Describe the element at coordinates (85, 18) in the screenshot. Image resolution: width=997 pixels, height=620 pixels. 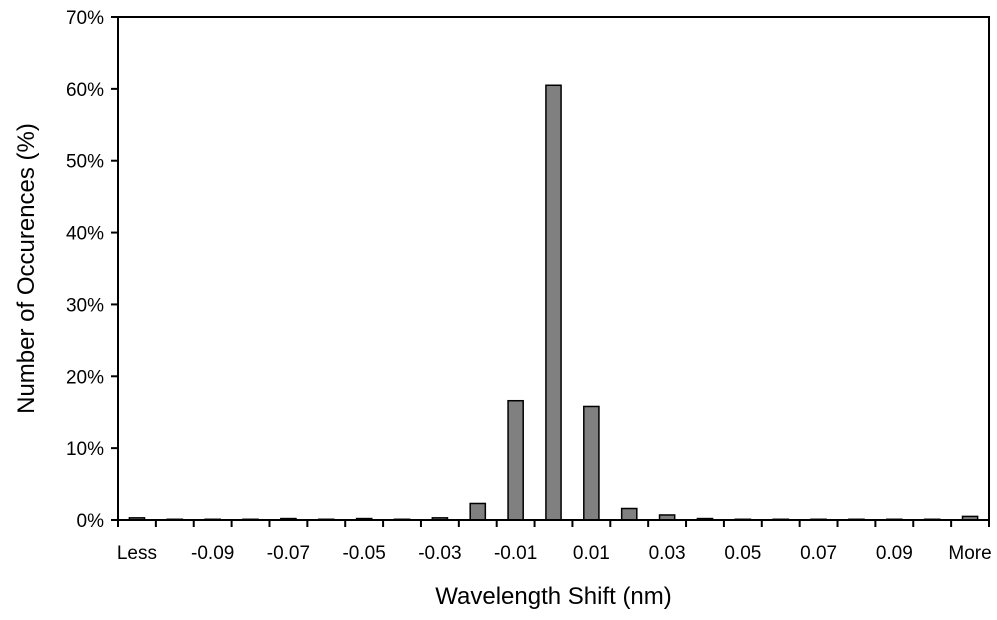
I see `y-tick-label: 70%` at that location.